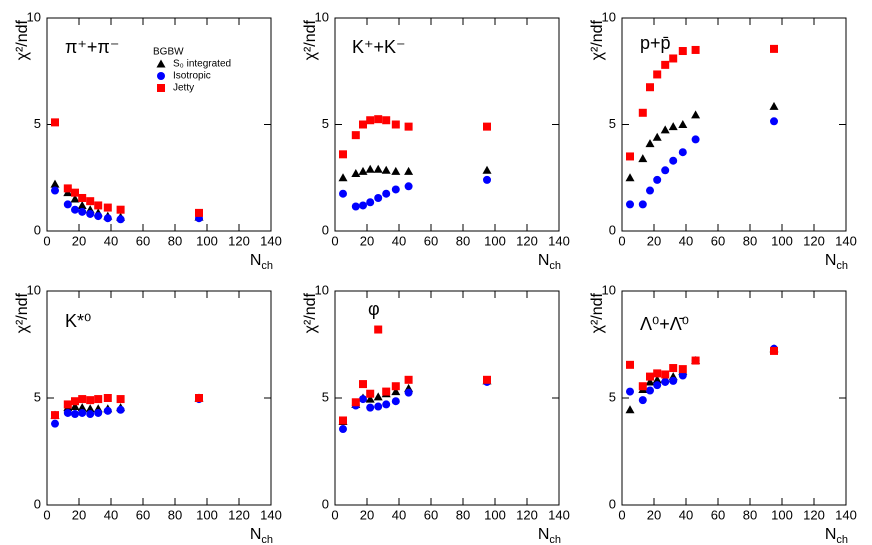 This screenshot has height=545, width=872. I want to click on x-axis-label-main: N, so click(544, 534).